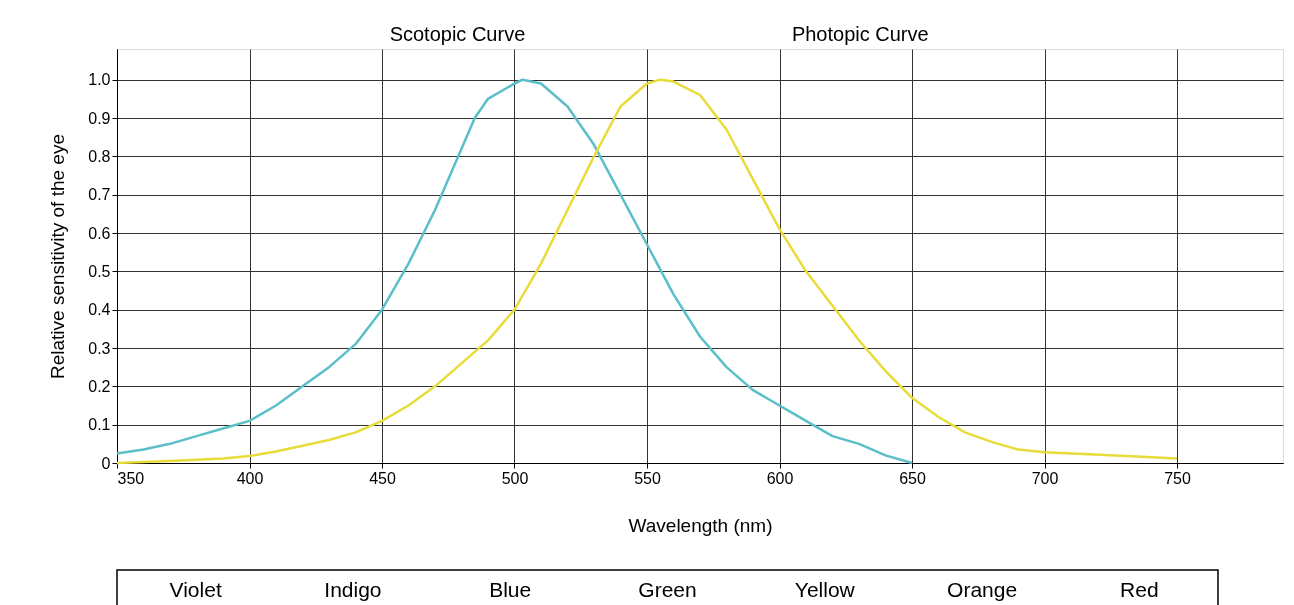 This screenshot has height=605, width=1294. I want to click on y-tick-label: 1.0, so click(99, 80).